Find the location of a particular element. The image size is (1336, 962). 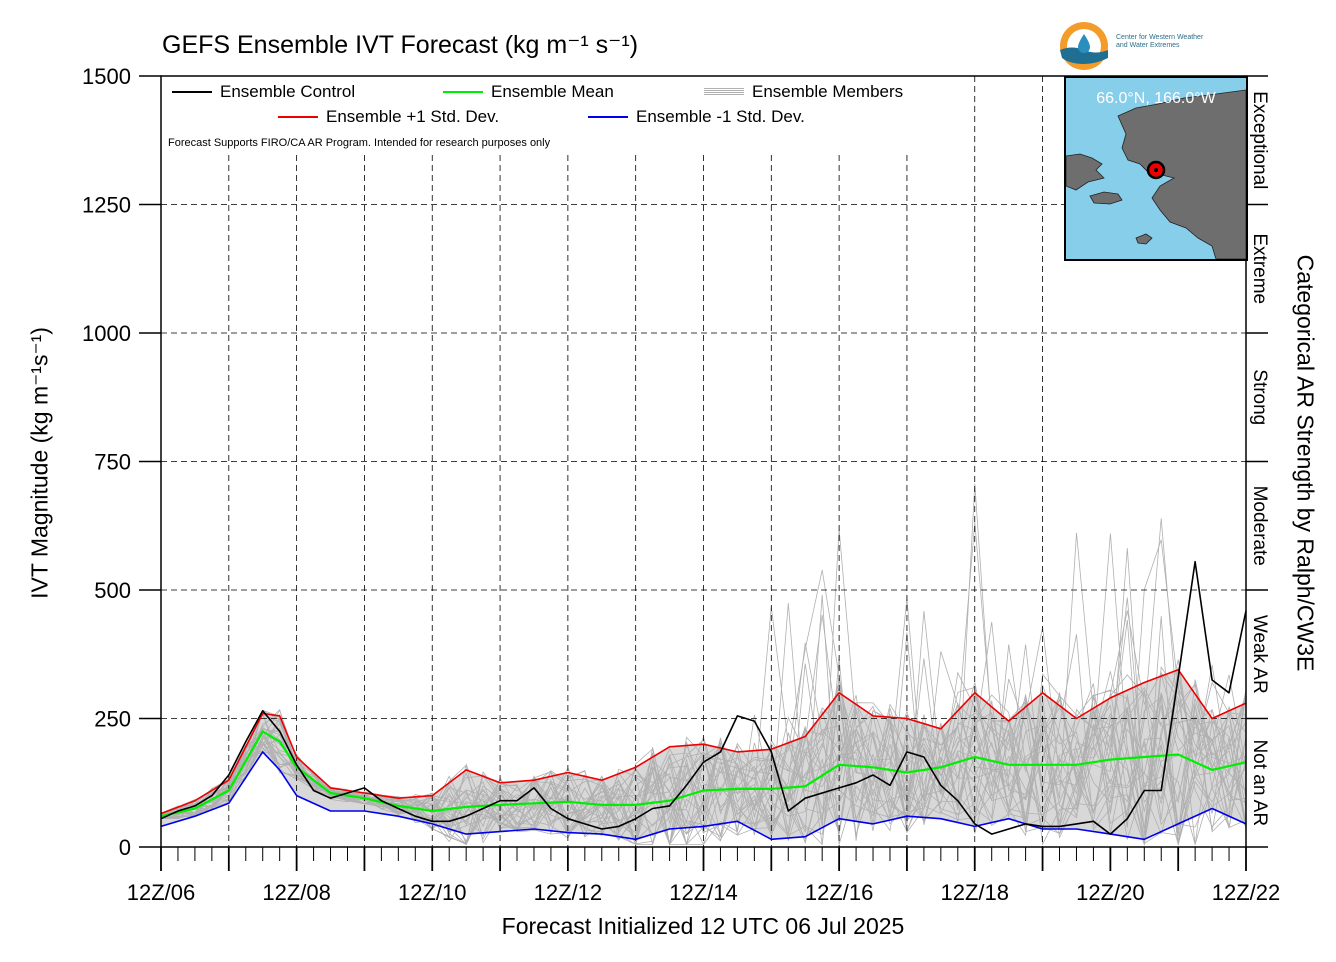

x-tick-label: 12Z/12 is located at coordinates (568, 892).